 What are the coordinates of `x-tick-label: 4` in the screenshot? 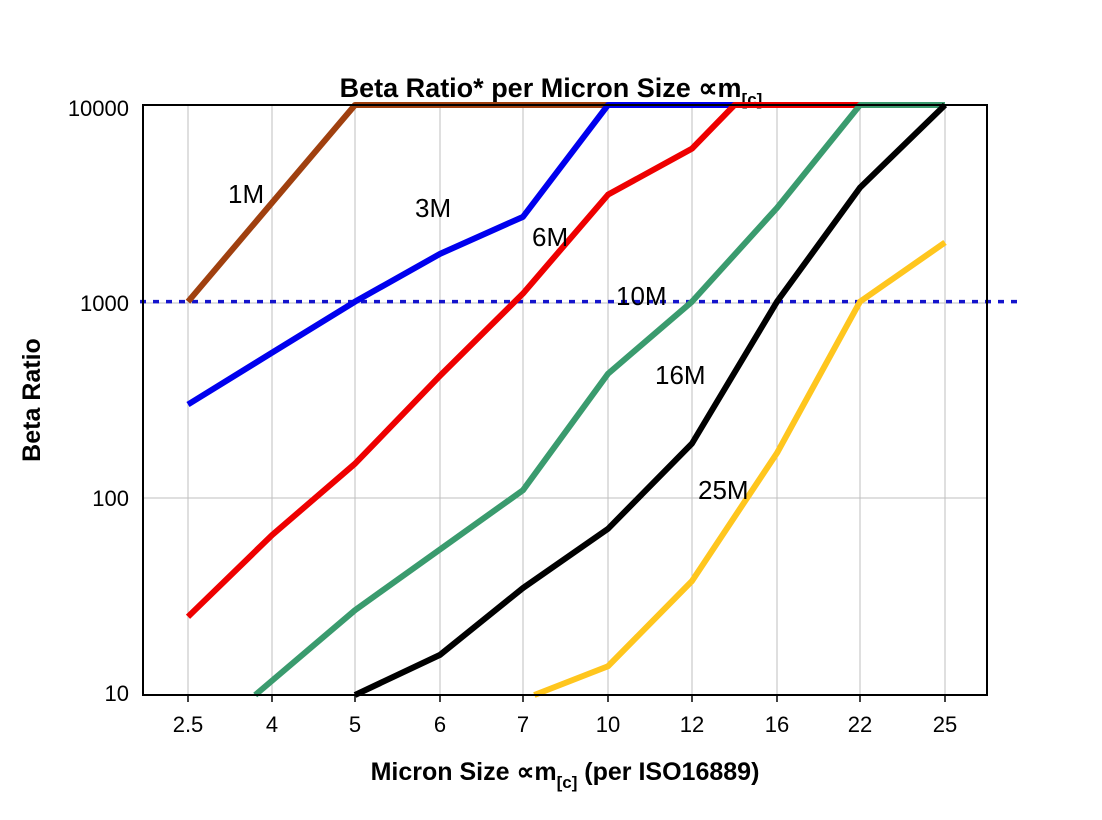 It's located at (272, 724).